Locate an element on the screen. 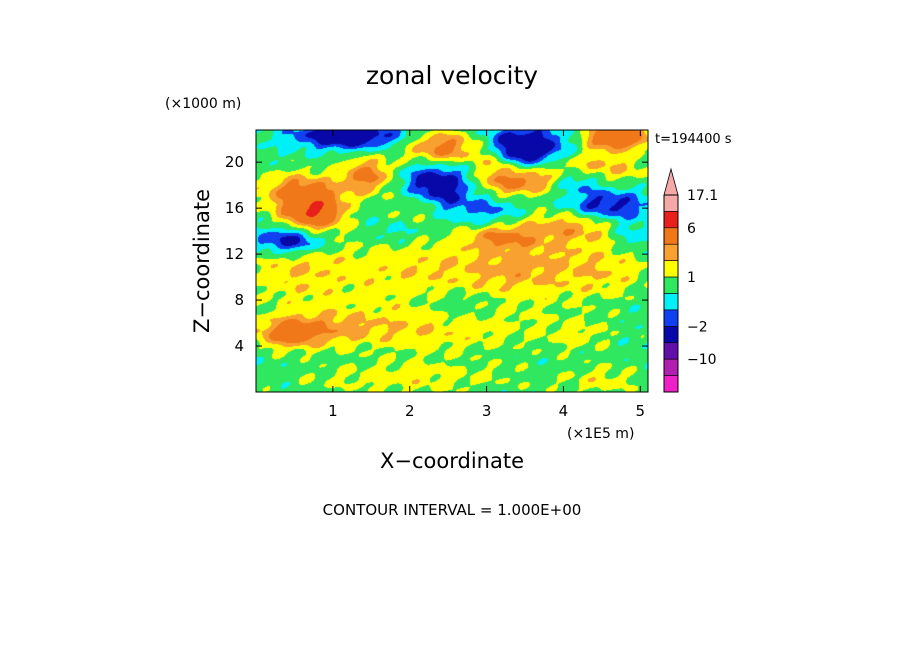  y-axis: 4 8 12 16 20 is located at coordinates (436, 254).